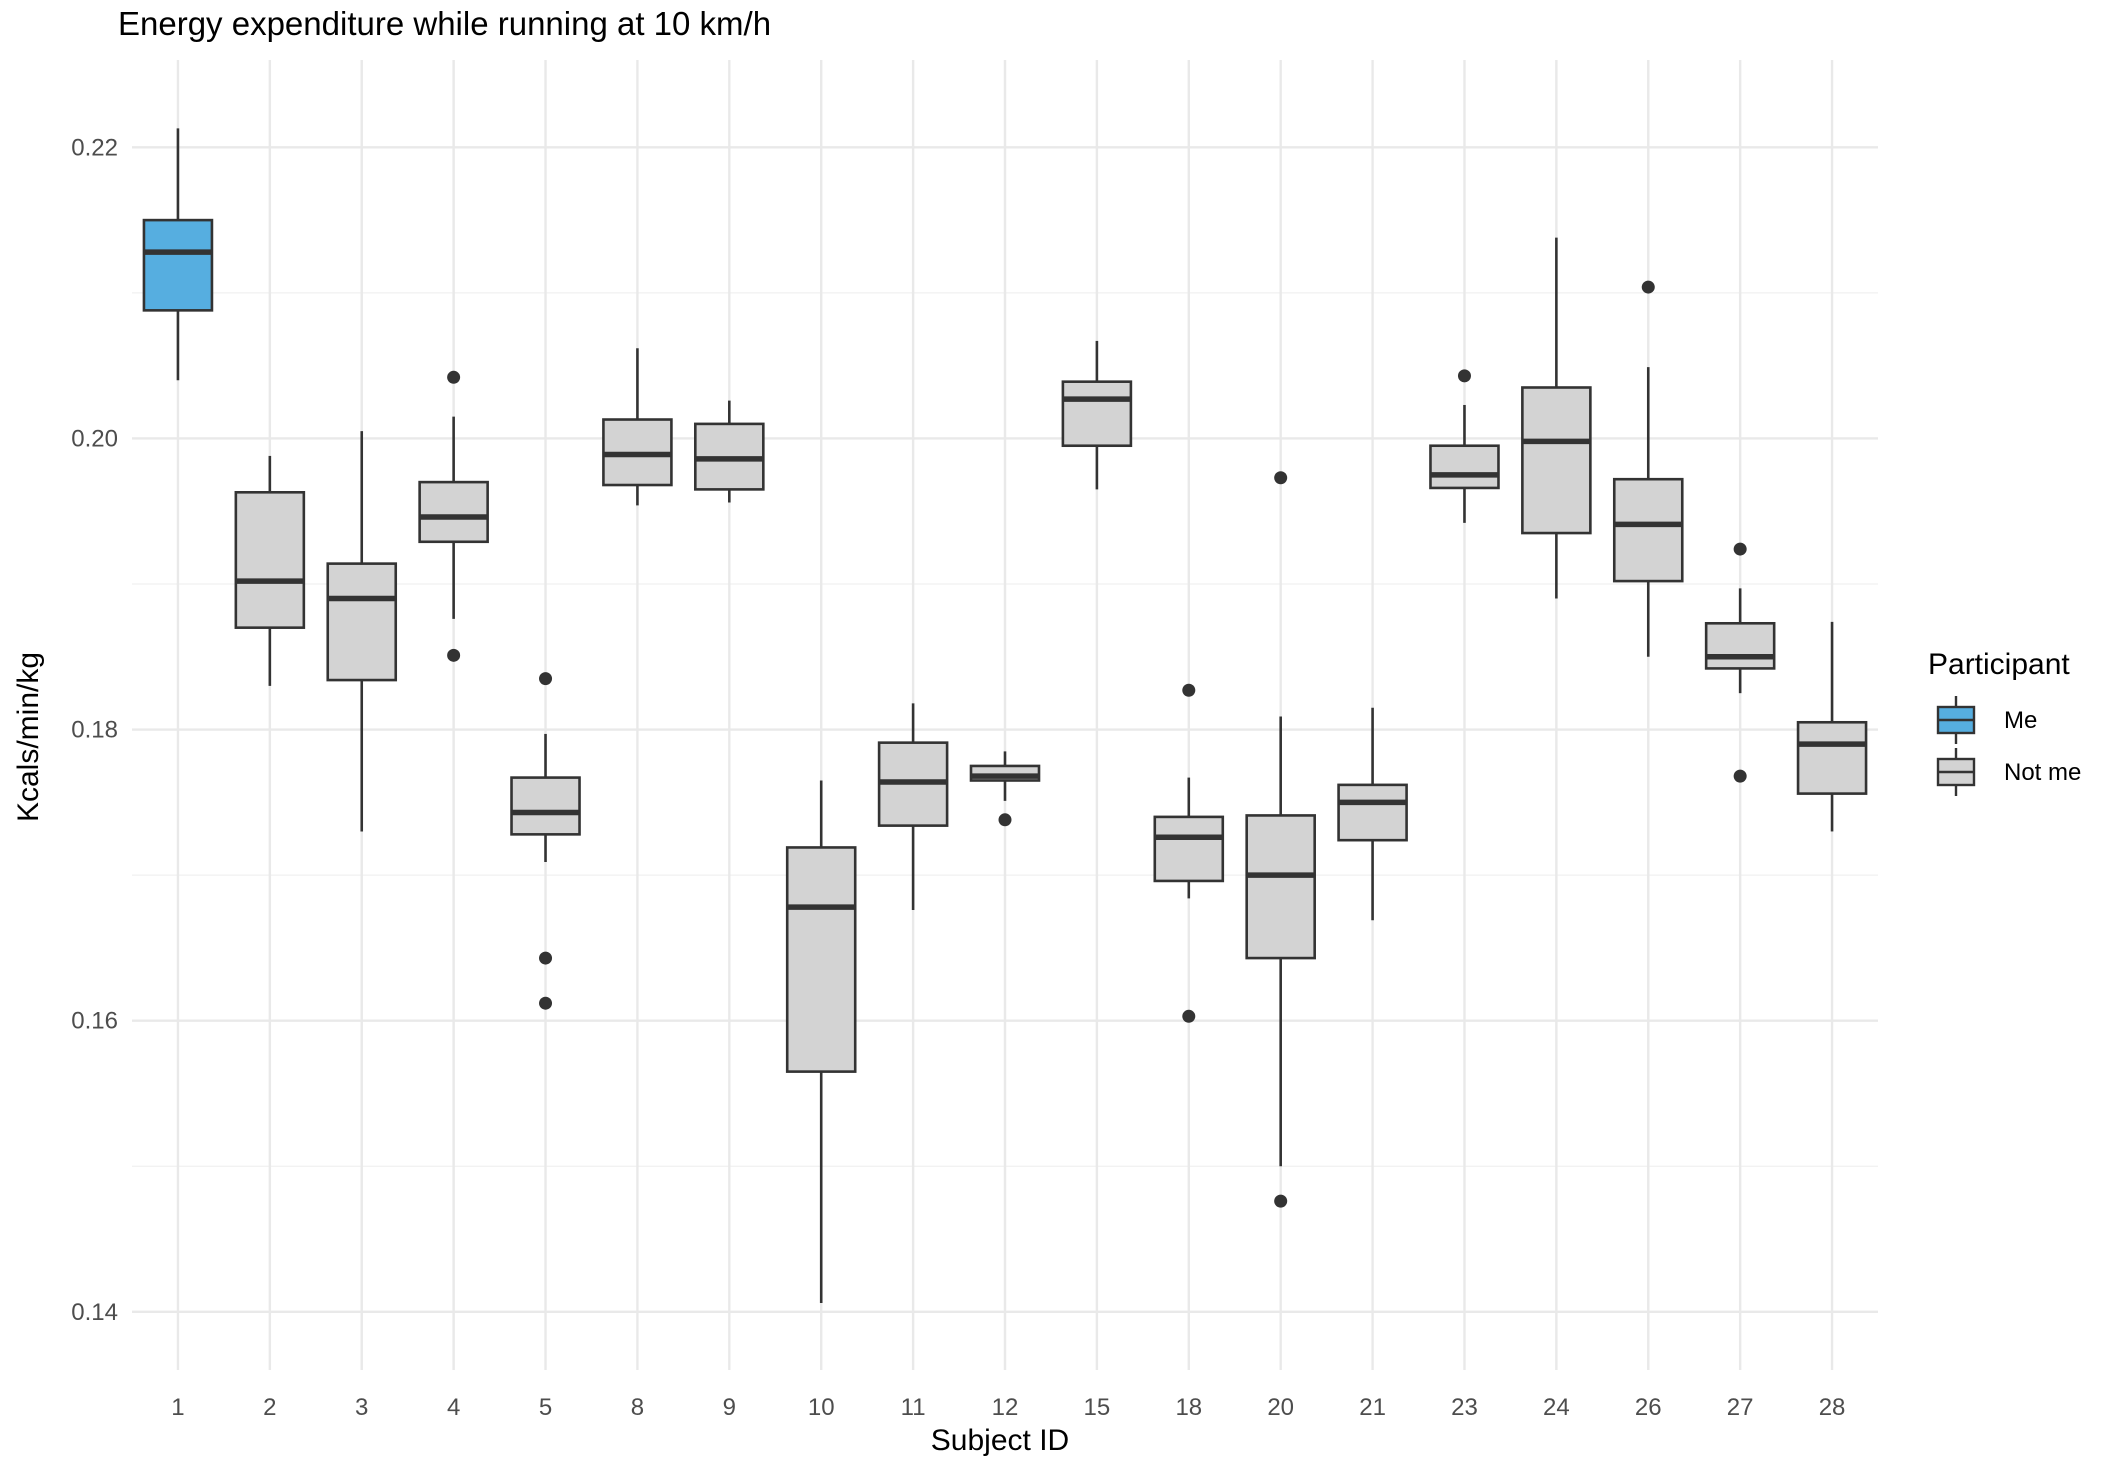  What do you see at coordinates (94, 147) in the screenshot?
I see `y-tick-label: 0.22` at bounding box center [94, 147].